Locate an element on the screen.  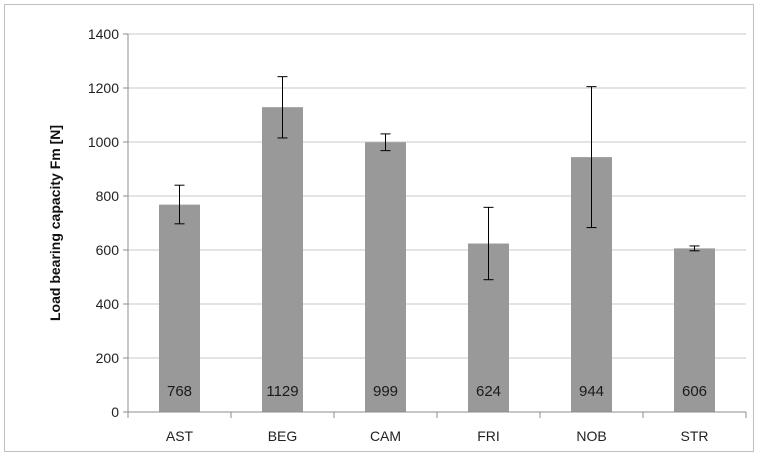
y-tick-label: 200 is located at coordinates (108, 358).